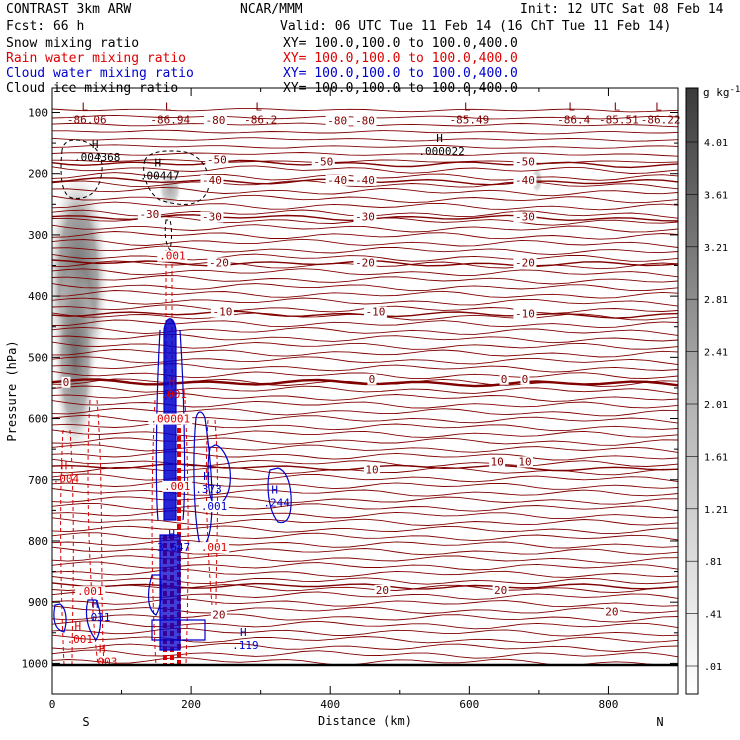 The image size is (740, 740). What do you see at coordinates (45, 26) in the screenshot?
I see `forecast-hour: Fcst: 66 h` at bounding box center [45, 26].